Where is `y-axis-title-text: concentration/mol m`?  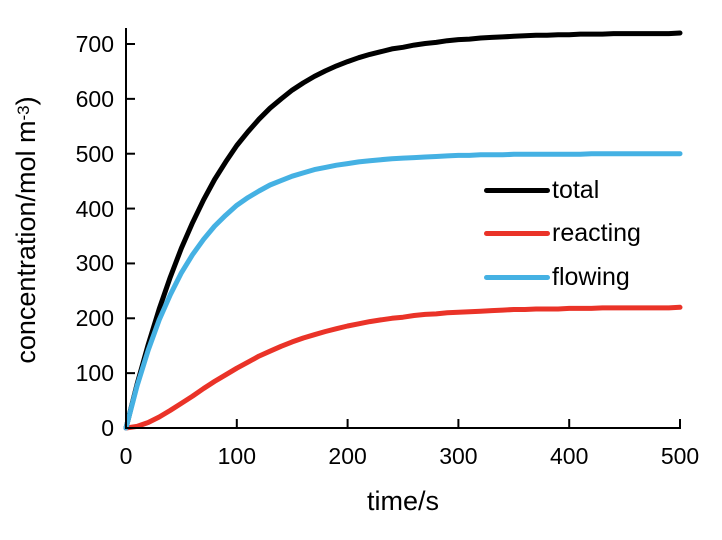 y-axis-title-text: concentration/mol m is located at coordinates (25, 242).